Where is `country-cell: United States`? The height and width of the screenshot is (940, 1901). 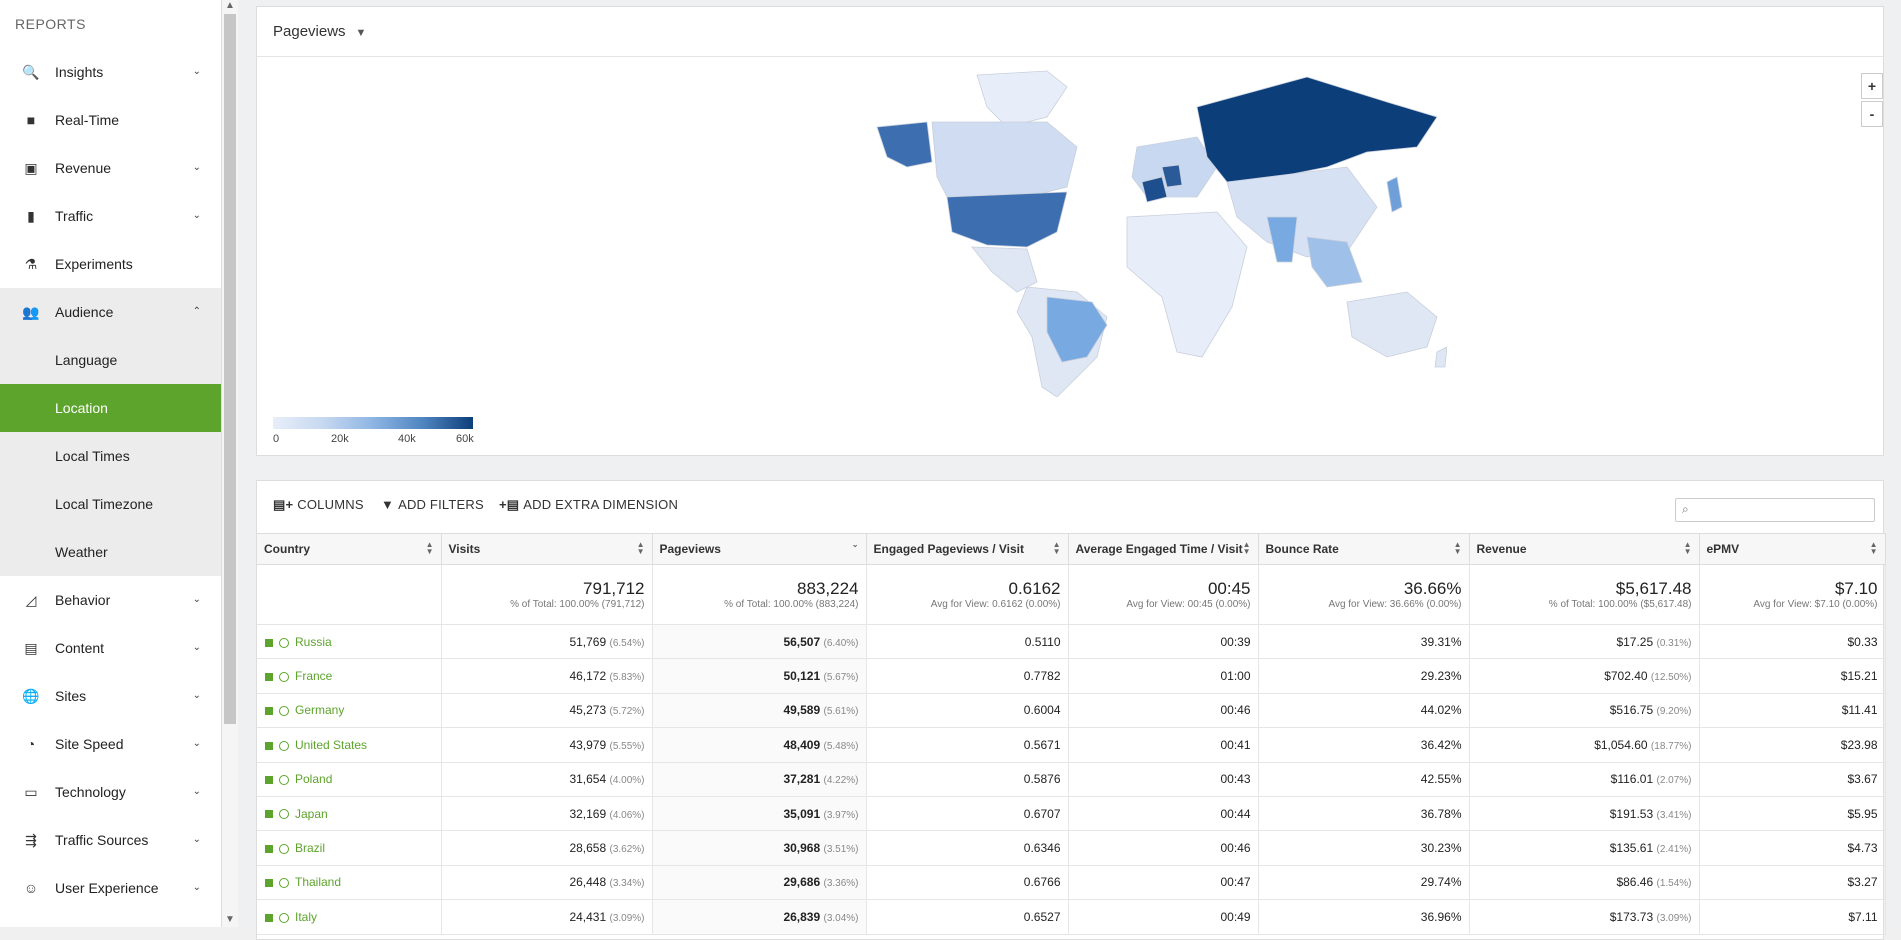 country-cell: United States is located at coordinates (349, 745).